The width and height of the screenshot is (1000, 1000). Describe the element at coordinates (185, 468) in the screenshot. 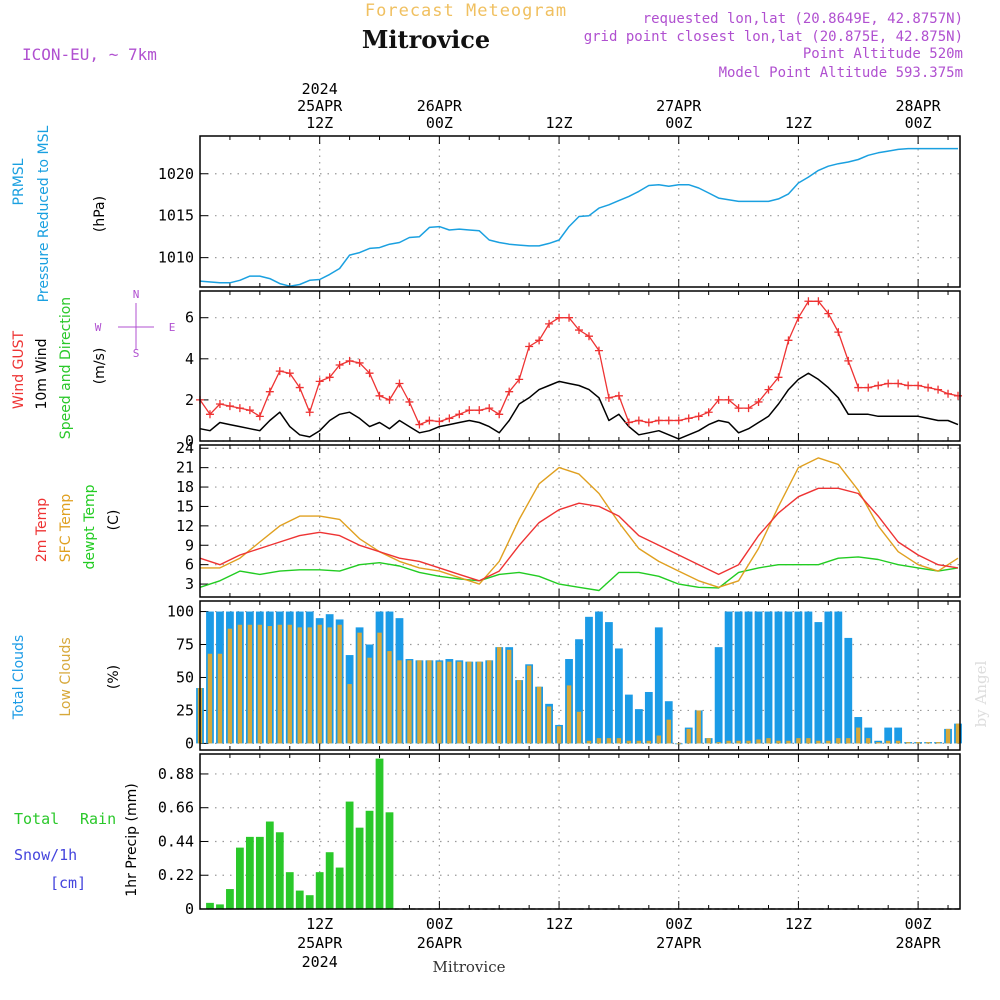

I see `y-tick-label: 21` at that location.